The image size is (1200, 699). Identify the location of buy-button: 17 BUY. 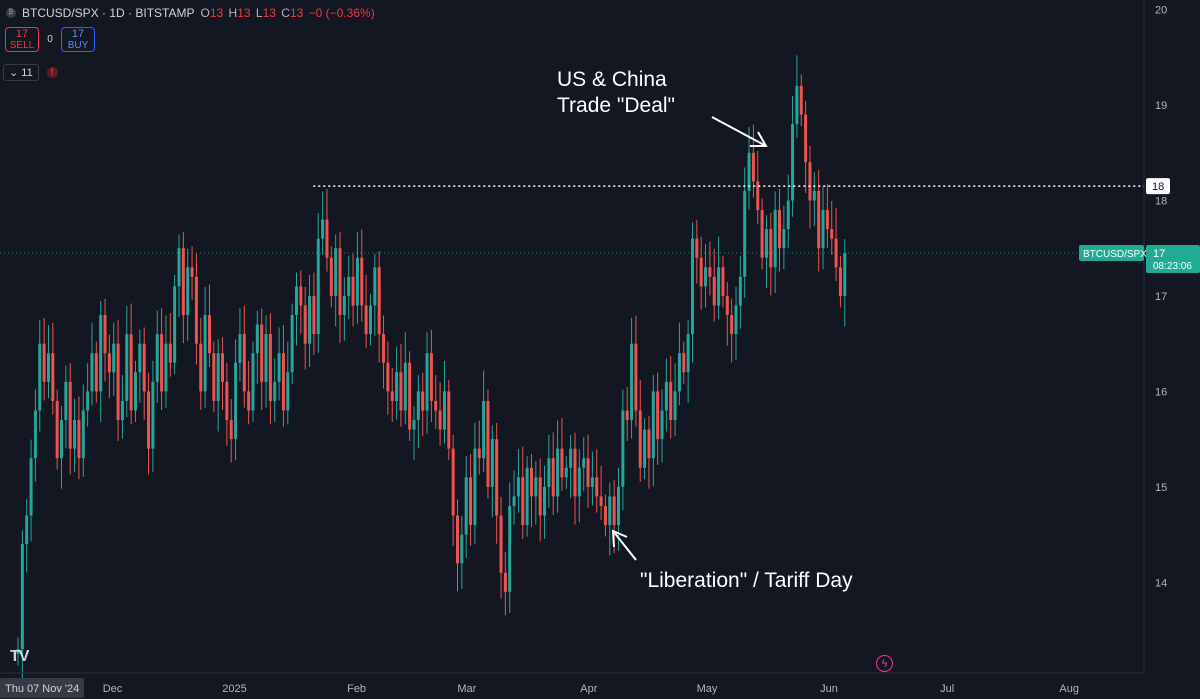
(78, 39).